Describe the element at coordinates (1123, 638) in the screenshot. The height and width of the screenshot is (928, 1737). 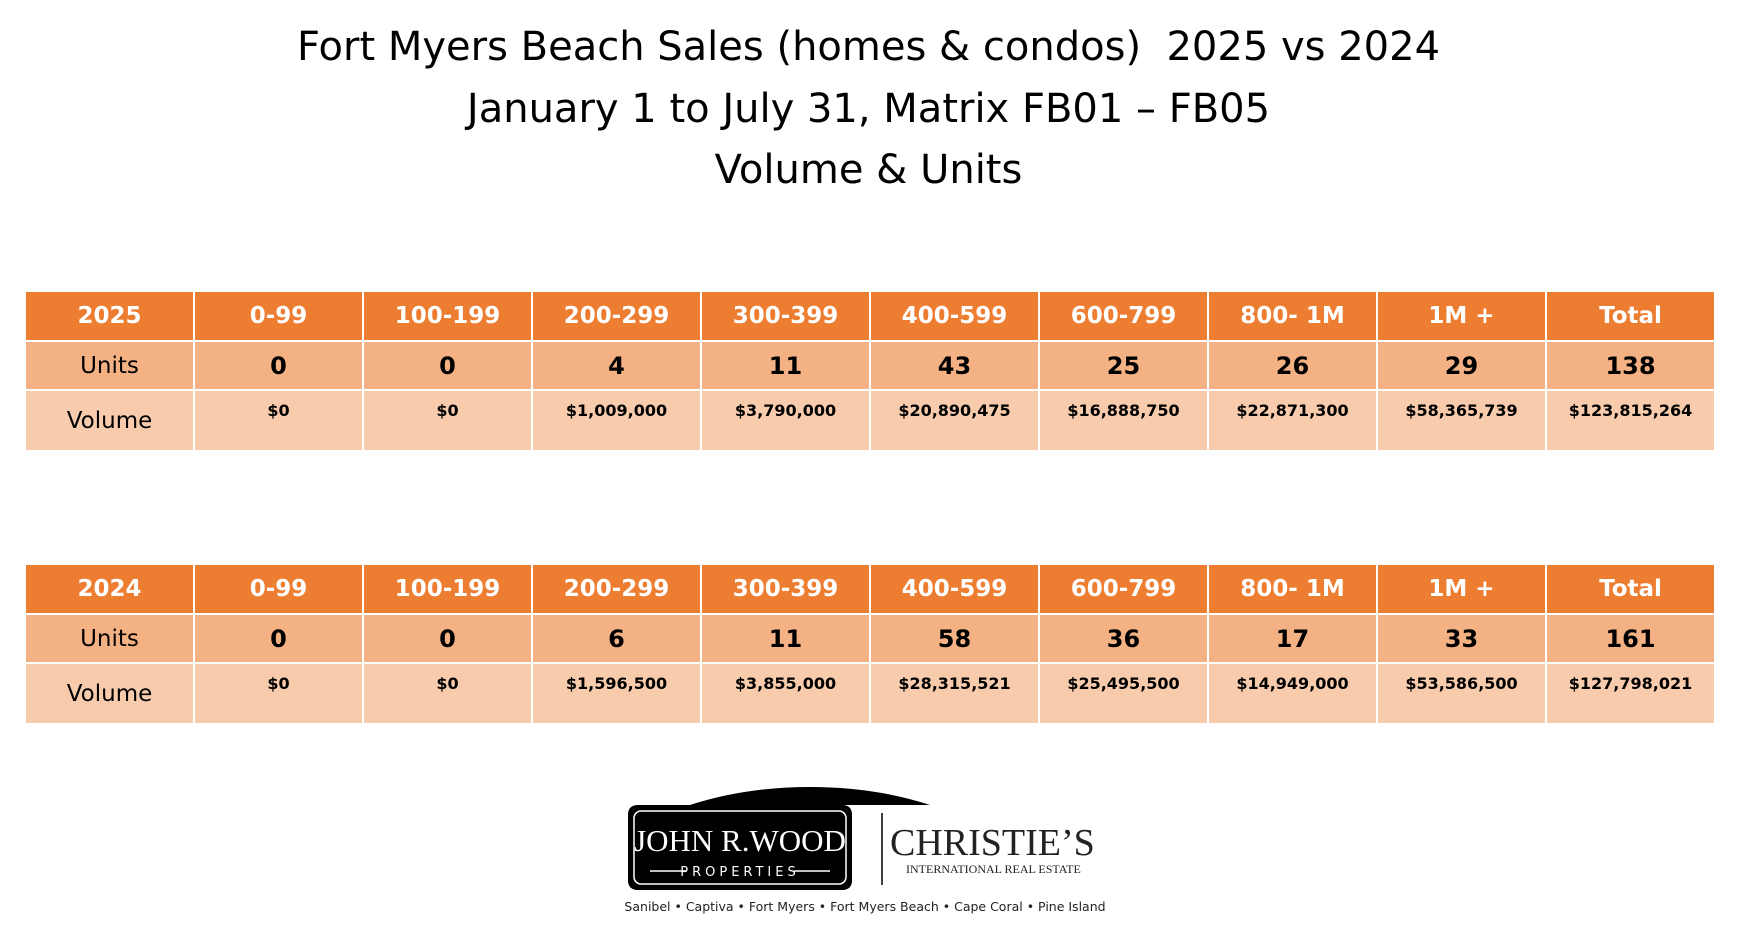
I see `cell: 36` at that location.